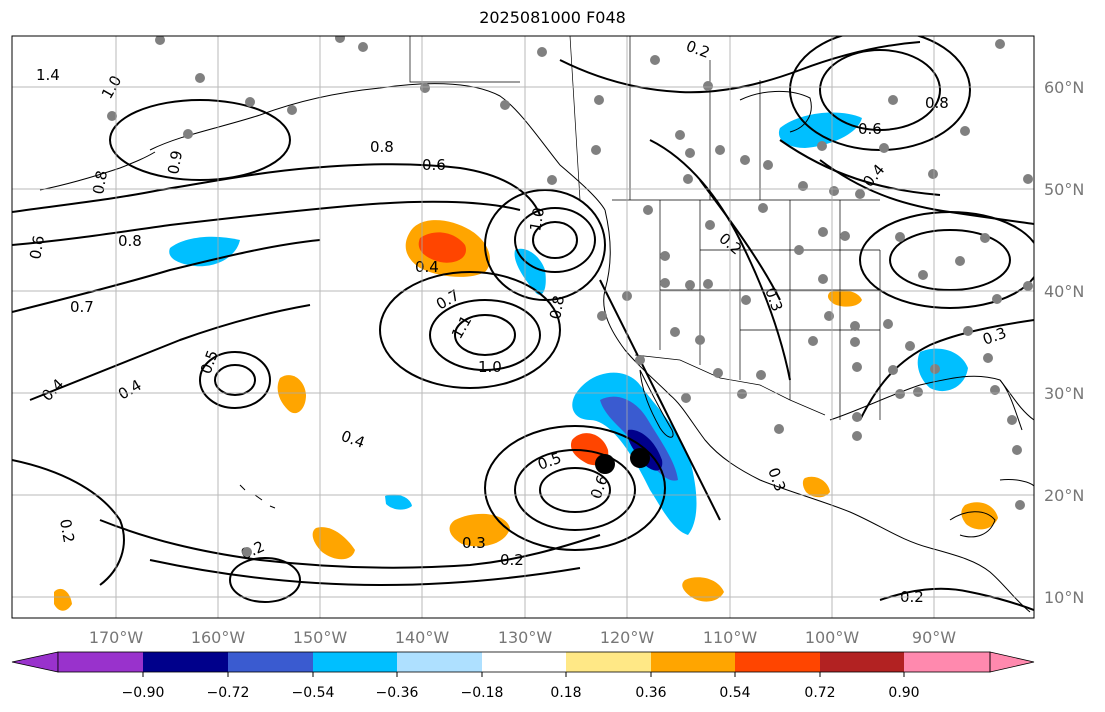 This screenshot has width=1105, height=712. What do you see at coordinates (730, 385) in the screenshot?
I see `us-mexico-border` at bounding box center [730, 385].